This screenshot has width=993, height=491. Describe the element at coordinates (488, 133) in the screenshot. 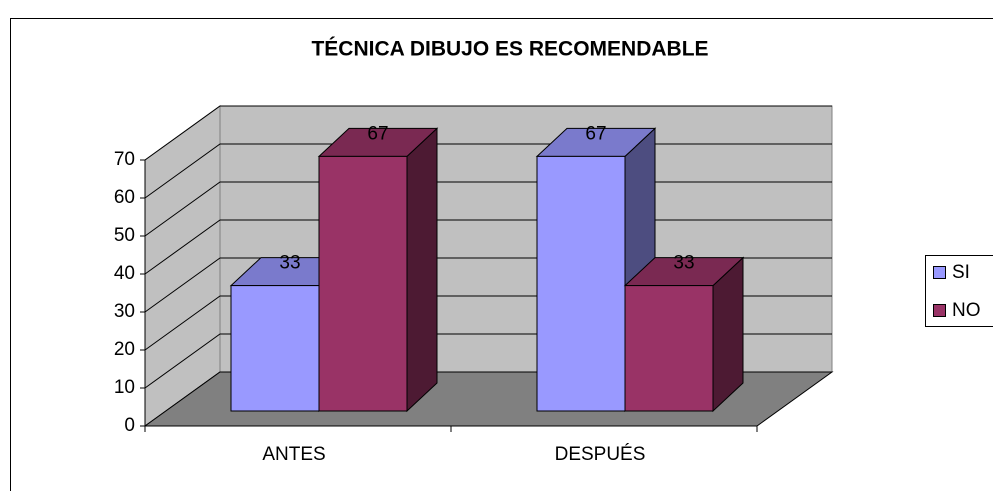

I see `grid-line` at that location.